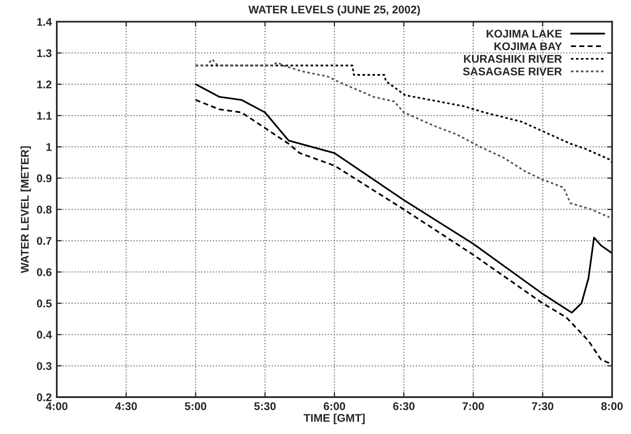 The image size is (631, 434). I want to click on y-tick-label: 1.4, so click(44, 22).